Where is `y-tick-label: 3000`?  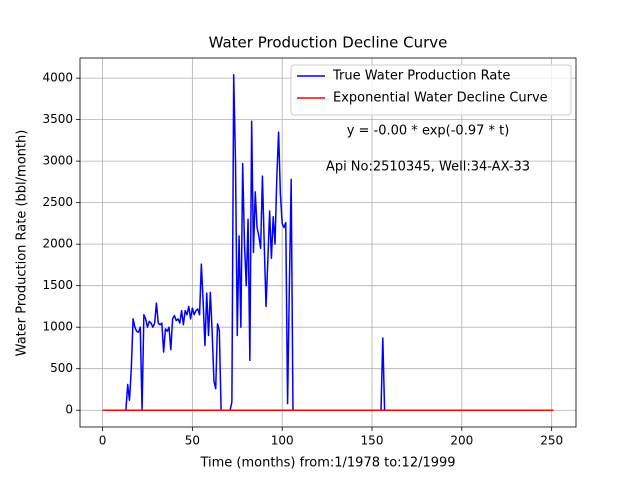 y-tick-label: 3000 is located at coordinates (57, 161).